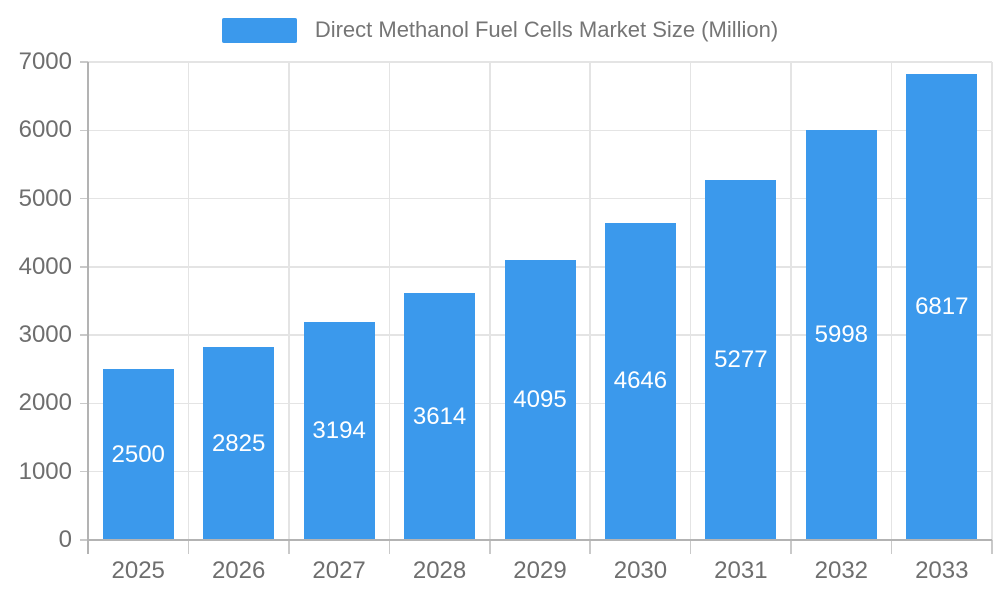  What do you see at coordinates (65, 539) in the screenshot?
I see `y-axis-label: 0` at bounding box center [65, 539].